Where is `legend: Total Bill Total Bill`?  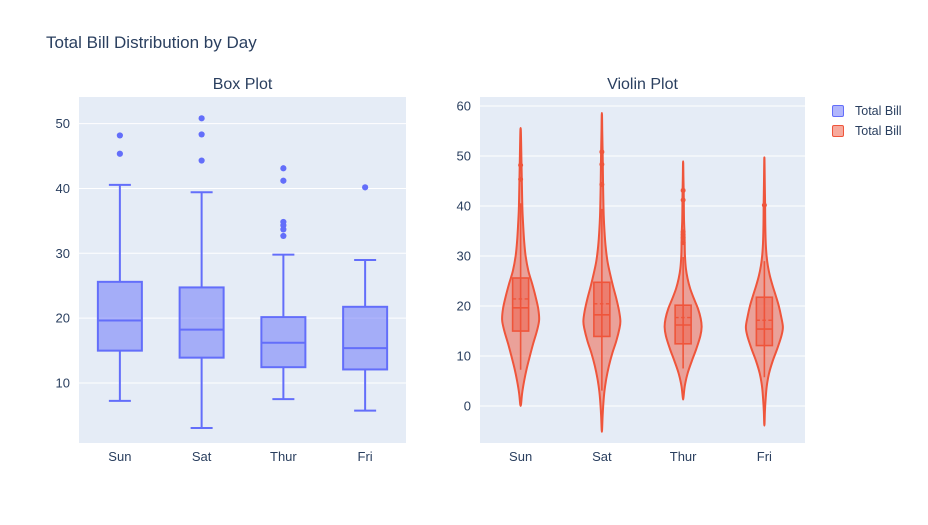 legend: Total Bill Total Bill is located at coordinates (867, 121).